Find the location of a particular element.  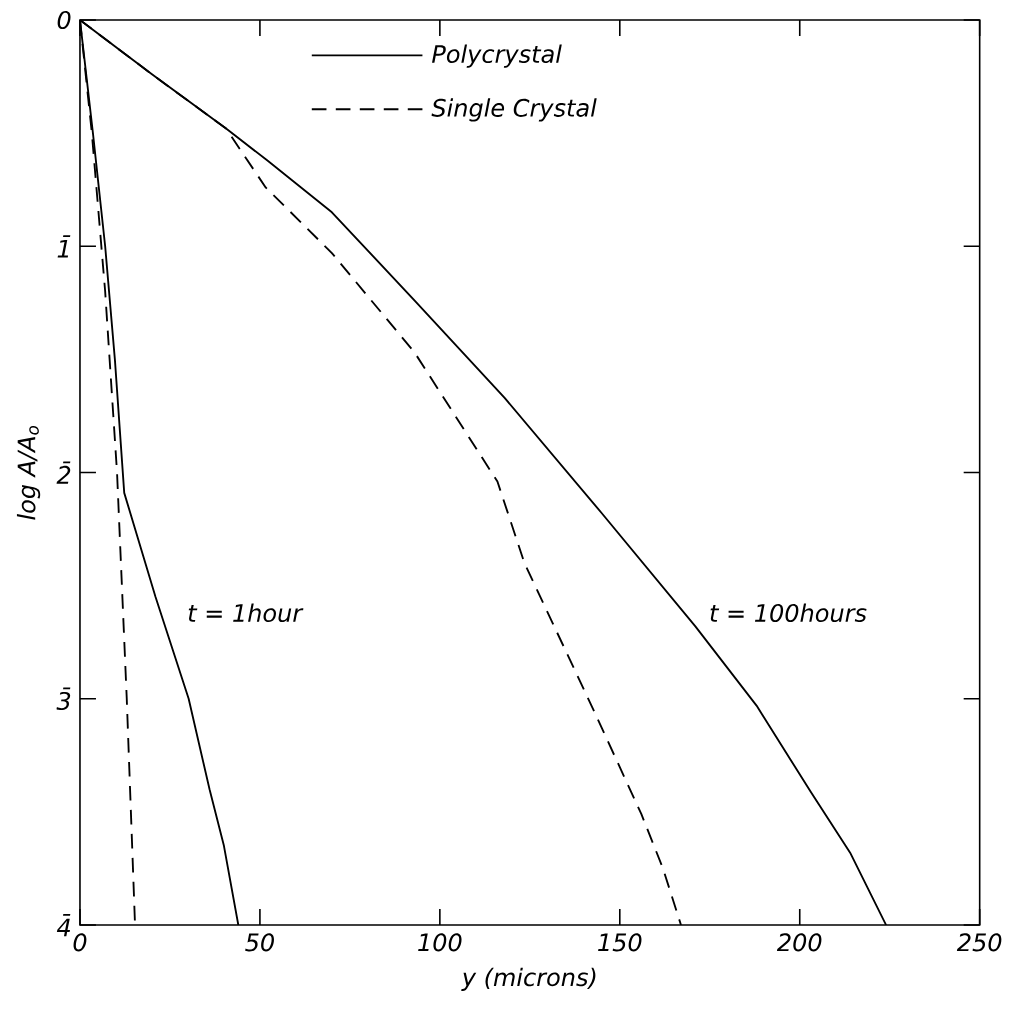

x-tick-label: 200 is located at coordinates (799, 942).